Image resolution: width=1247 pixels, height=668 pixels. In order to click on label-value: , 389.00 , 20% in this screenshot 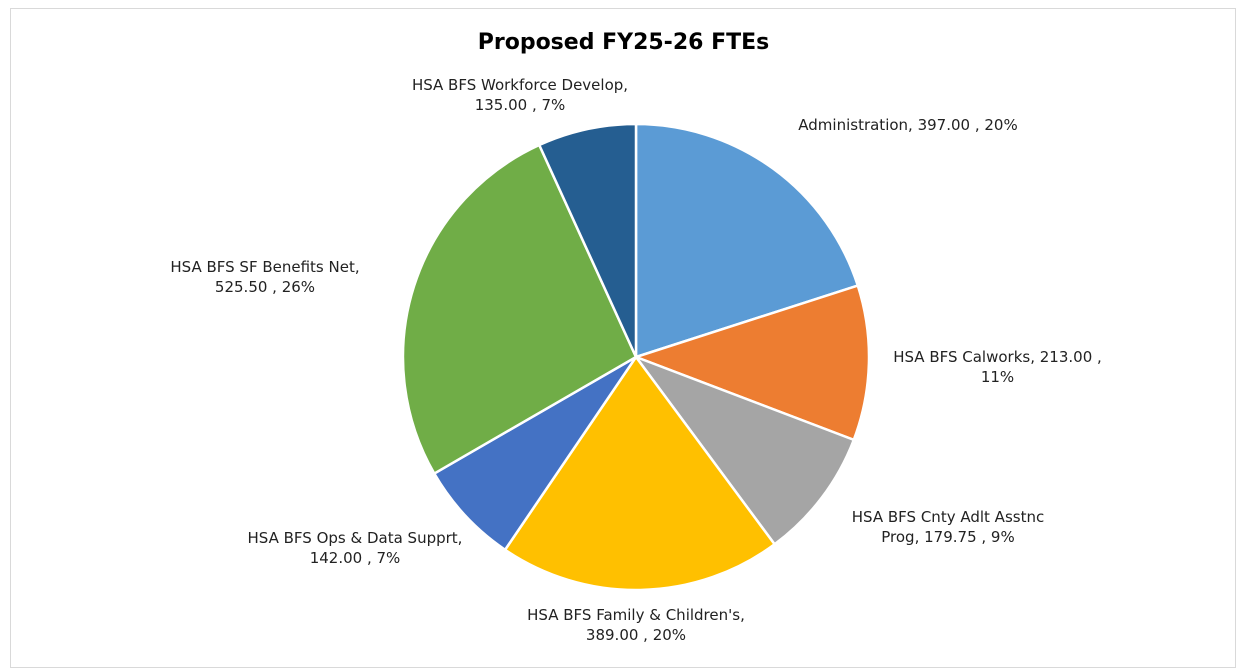, I will do `click(665, 625)`.